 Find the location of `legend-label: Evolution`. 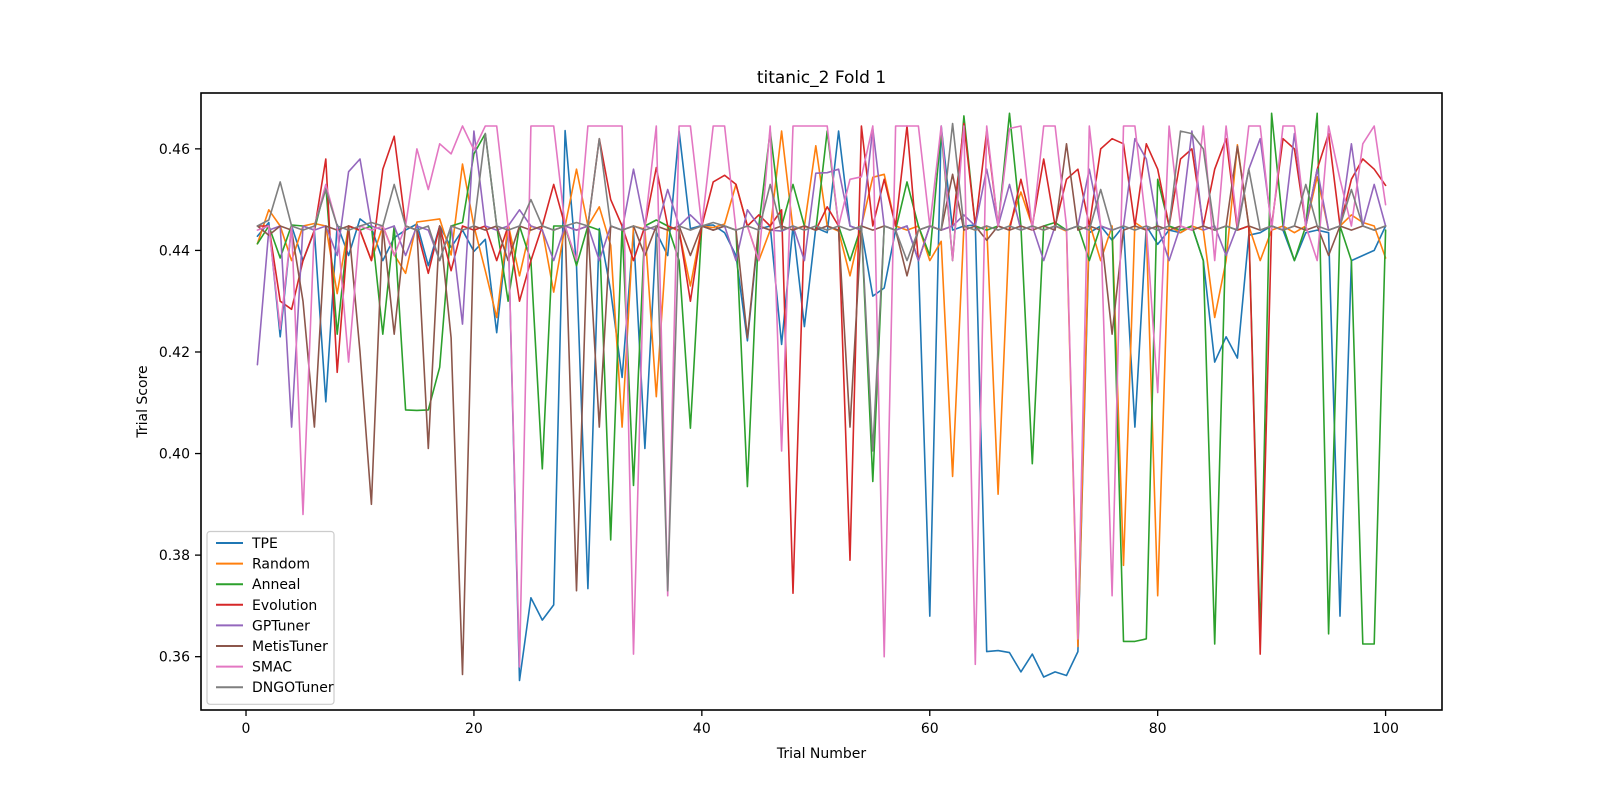

legend-label: Evolution is located at coordinates (284, 606).